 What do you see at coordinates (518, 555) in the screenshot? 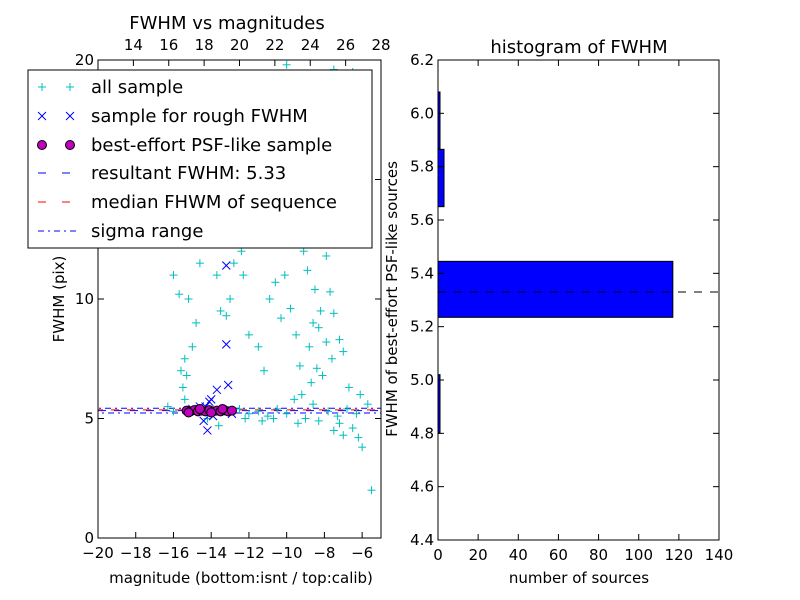
I see `x-tick-label: 40` at bounding box center [518, 555].